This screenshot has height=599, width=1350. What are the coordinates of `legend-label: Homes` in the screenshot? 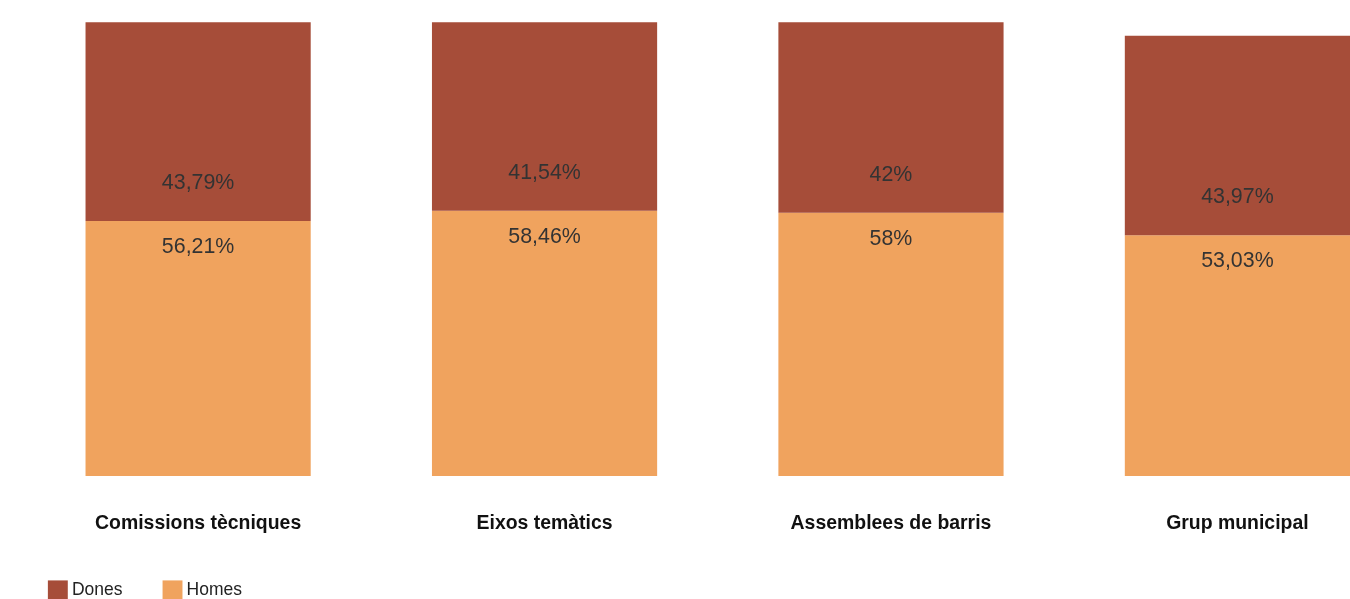 It's located at (214, 589).